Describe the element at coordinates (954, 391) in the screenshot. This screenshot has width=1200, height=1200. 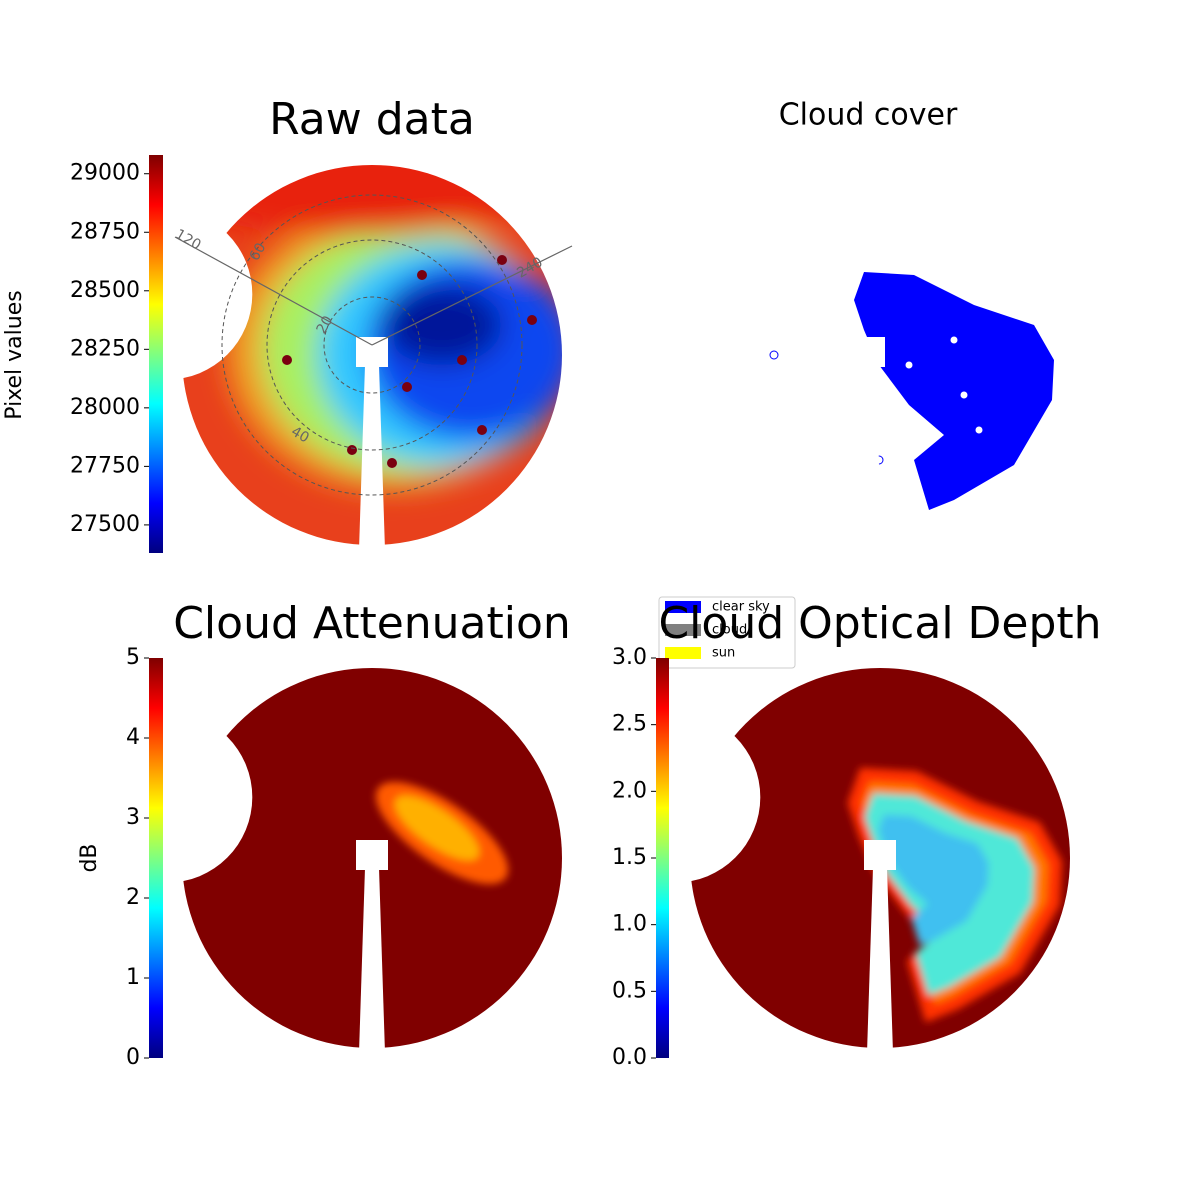
I see `clear-region` at that location.